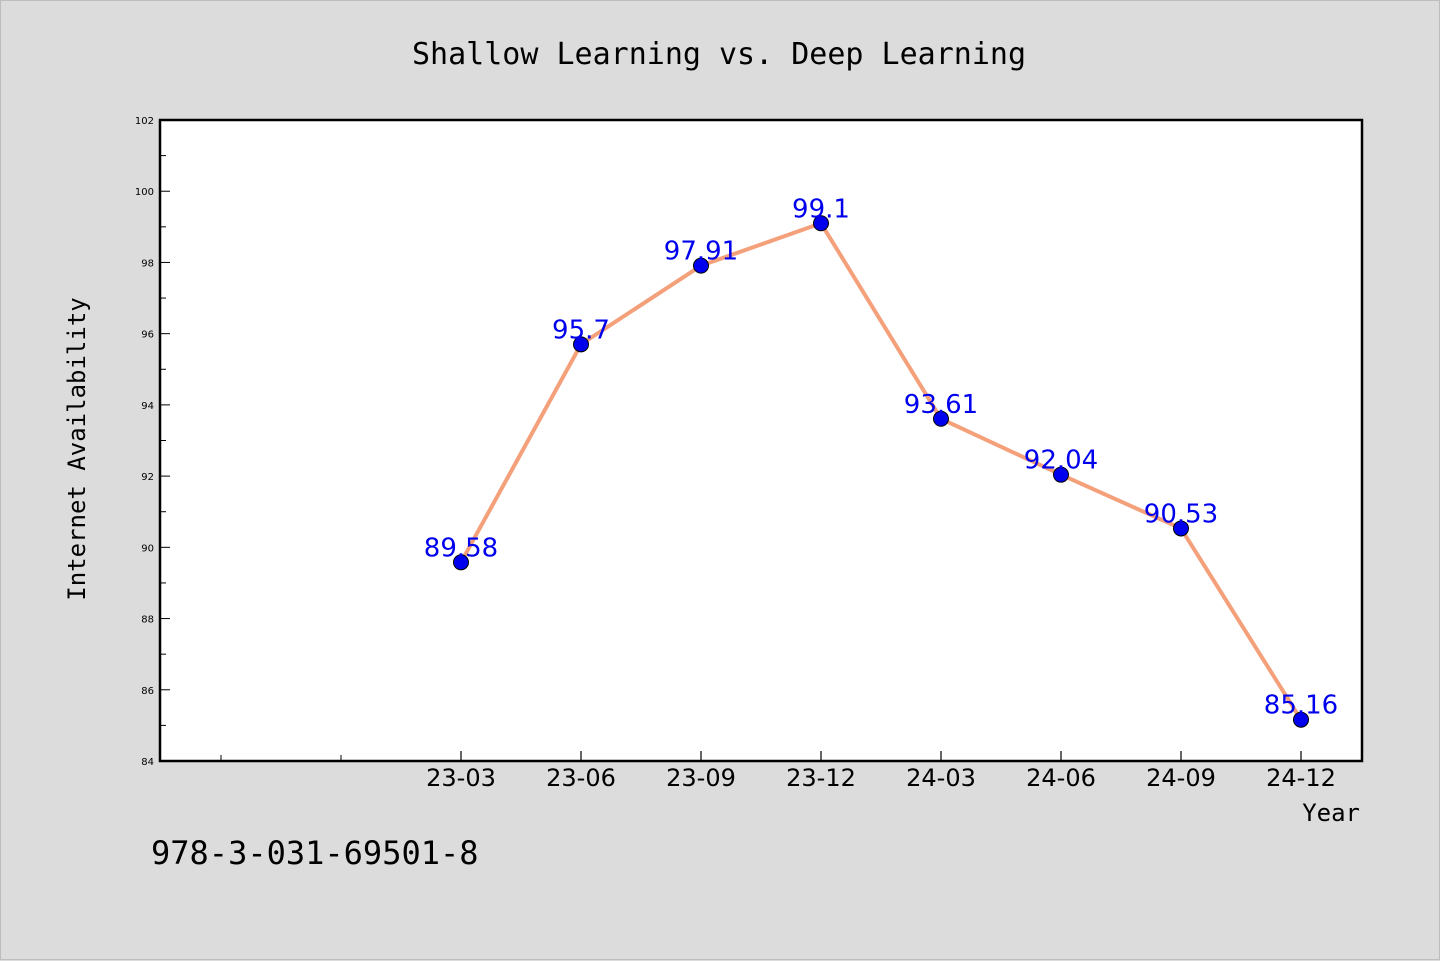 Image resolution: width=1440 pixels, height=961 pixels. I want to click on x-axis-label: Year, so click(1331, 813).